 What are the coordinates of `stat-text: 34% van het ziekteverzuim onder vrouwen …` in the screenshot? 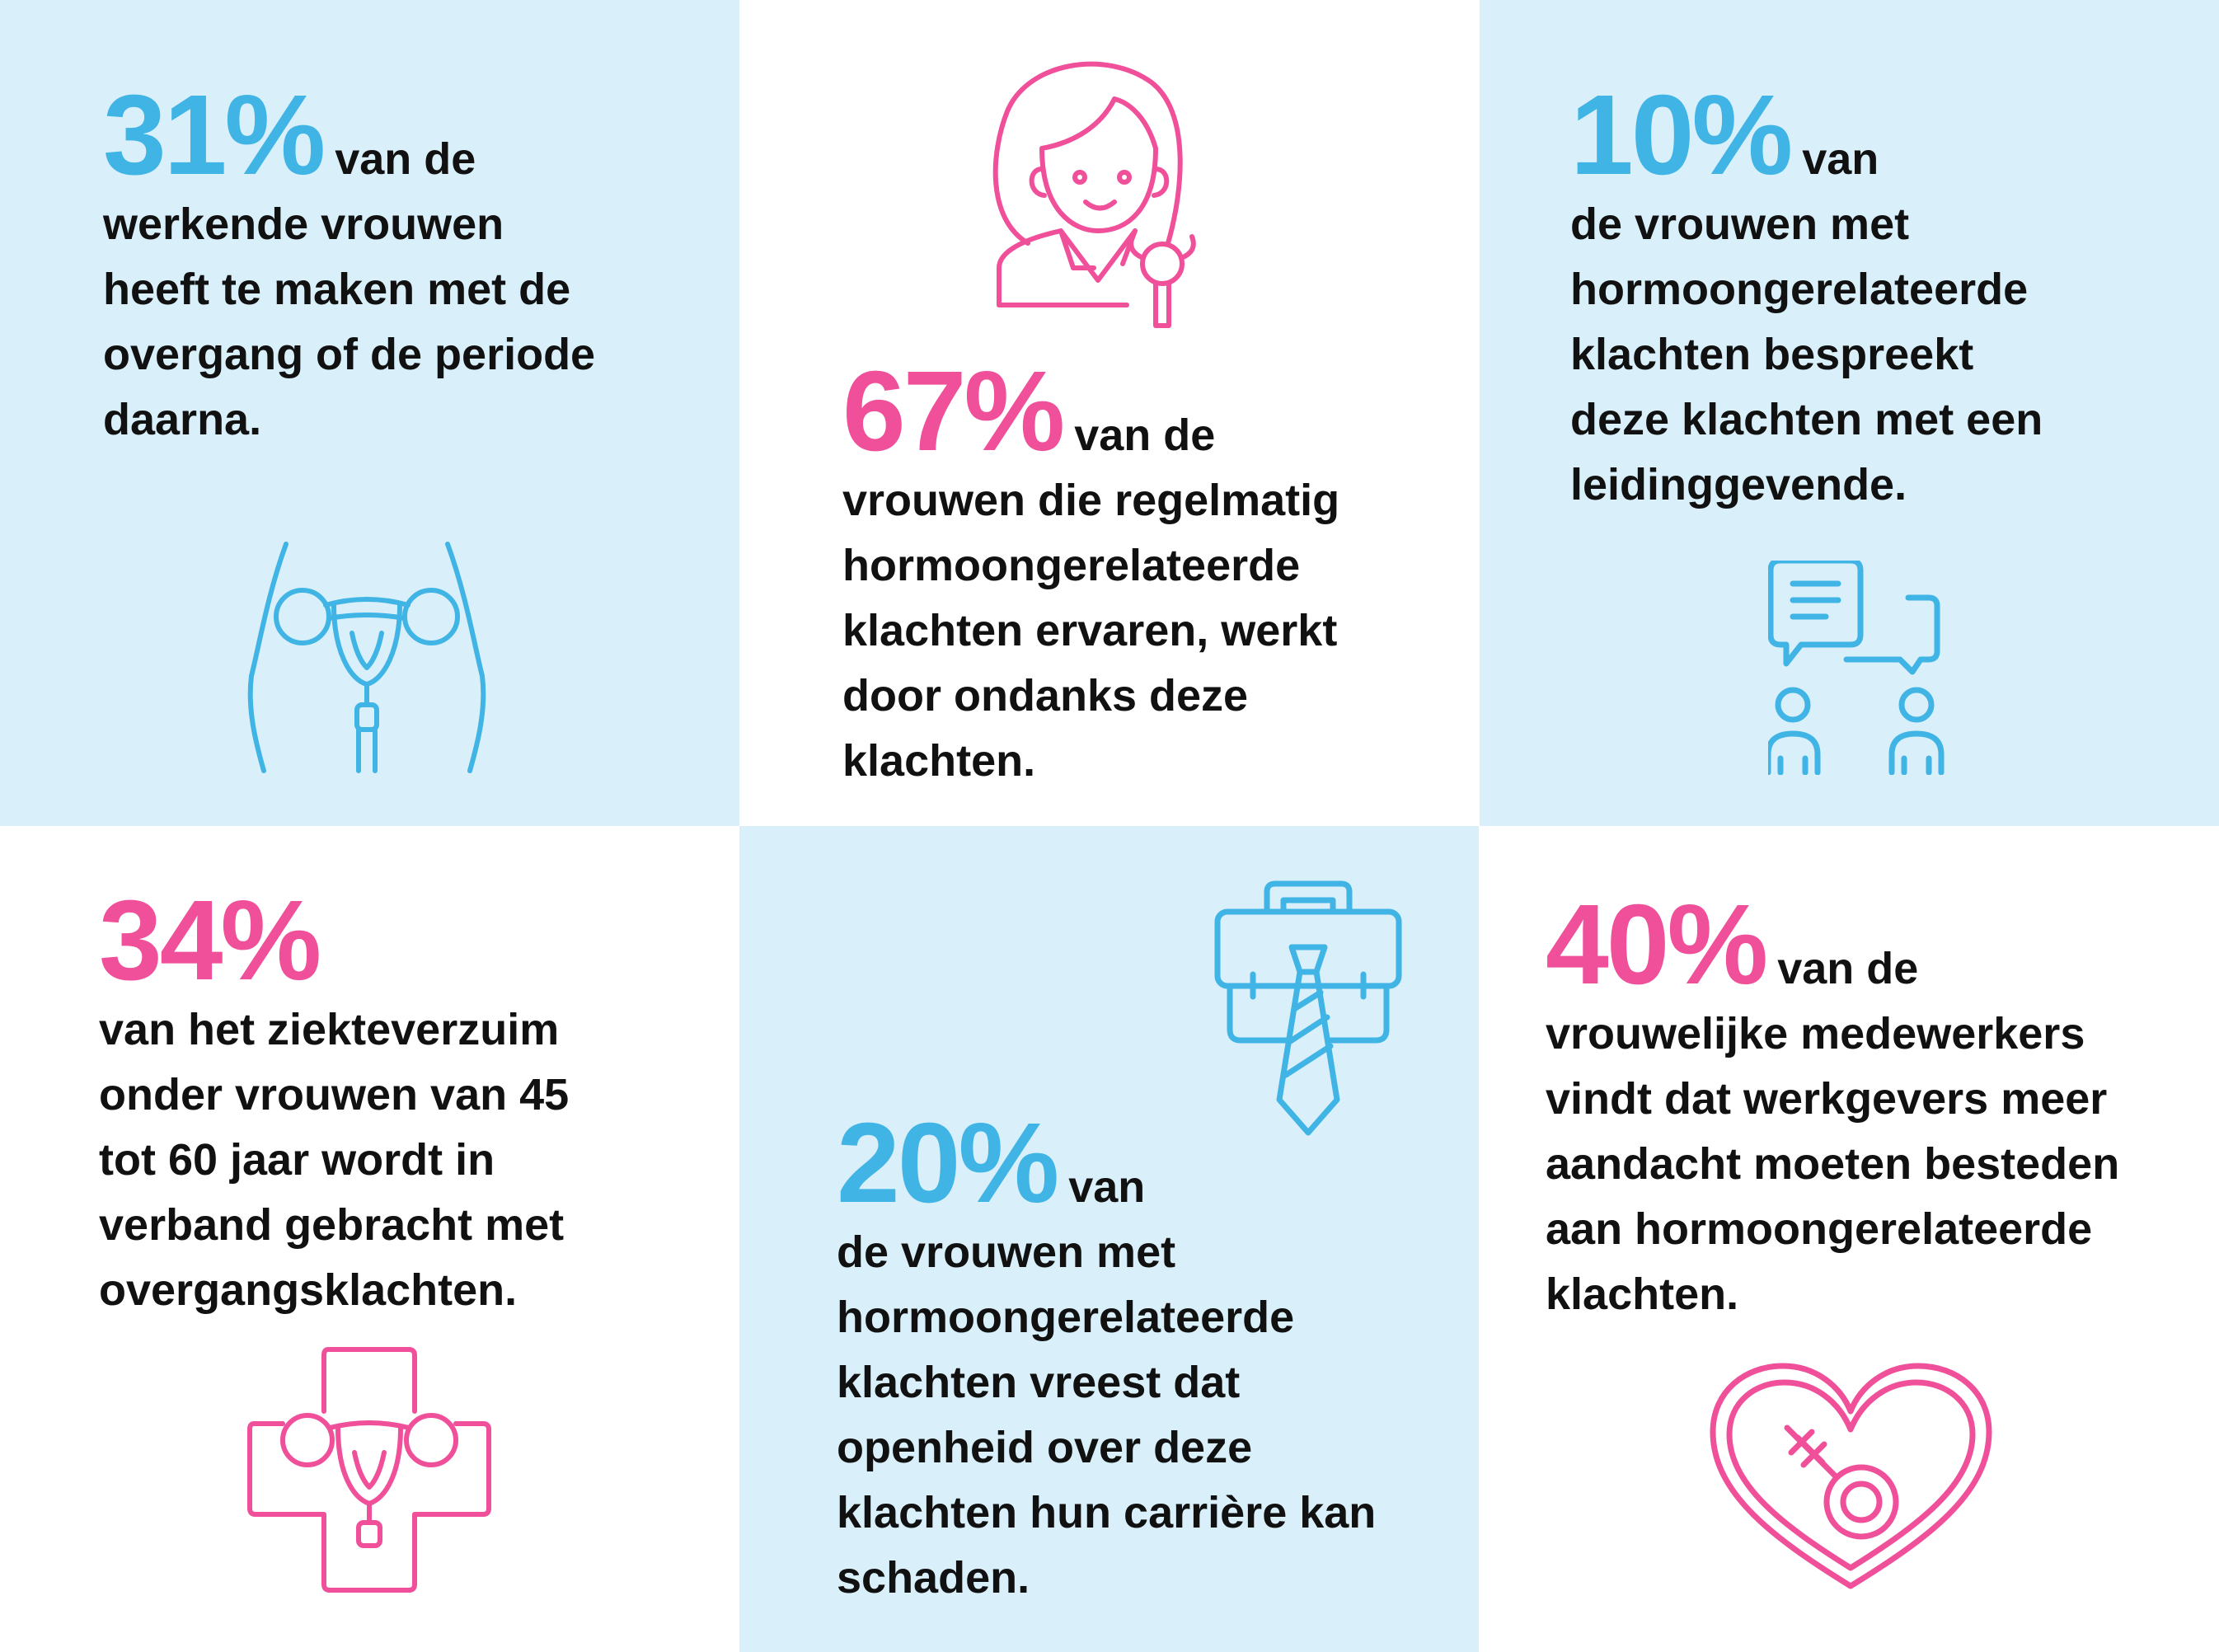 It's located at (334, 1096).